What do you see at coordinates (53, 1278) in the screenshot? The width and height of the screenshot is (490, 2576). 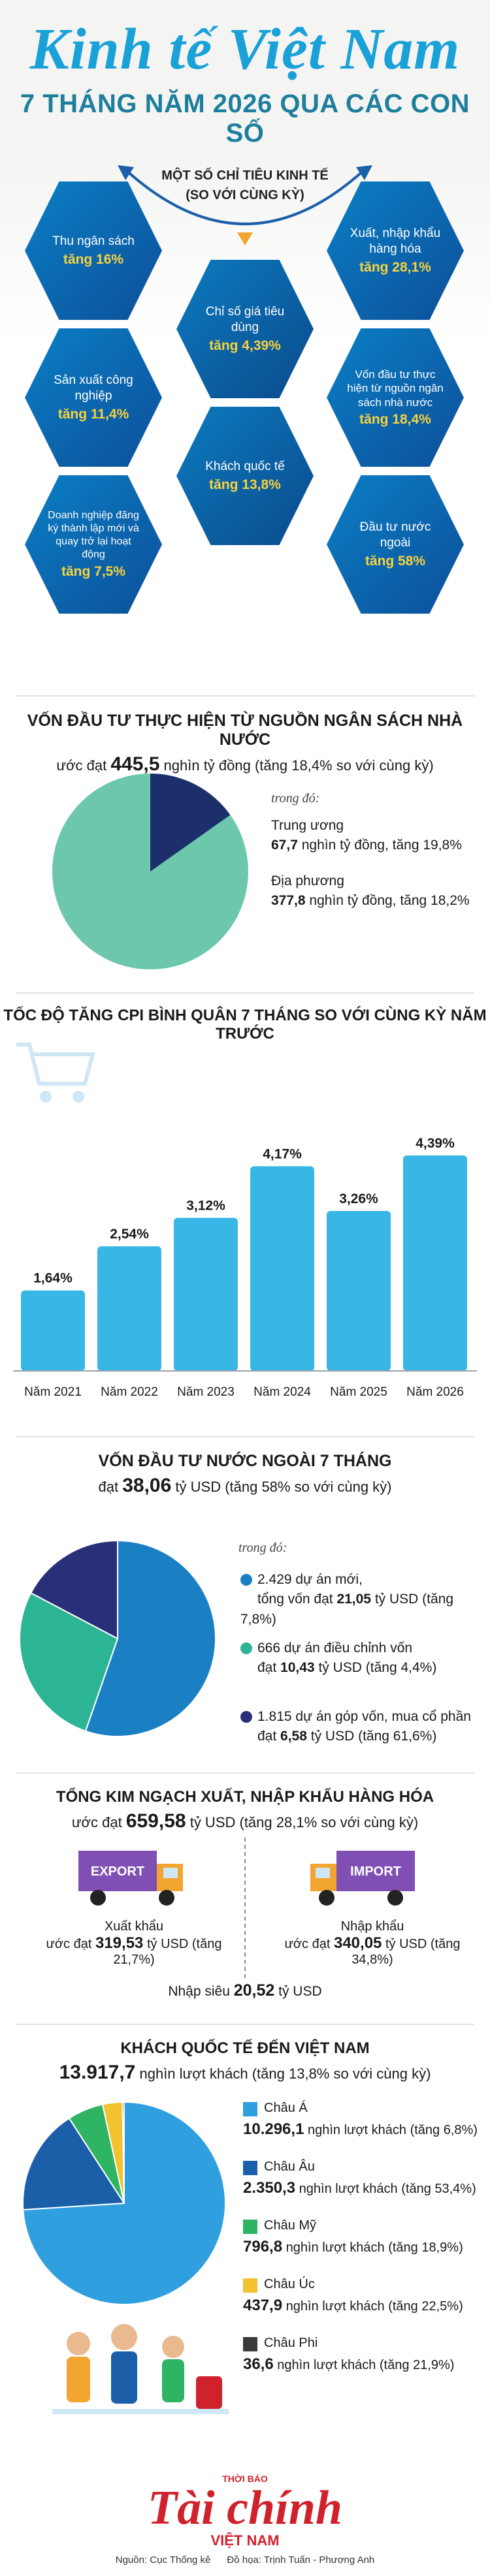 I see `cpi-value-label: 1,64%` at bounding box center [53, 1278].